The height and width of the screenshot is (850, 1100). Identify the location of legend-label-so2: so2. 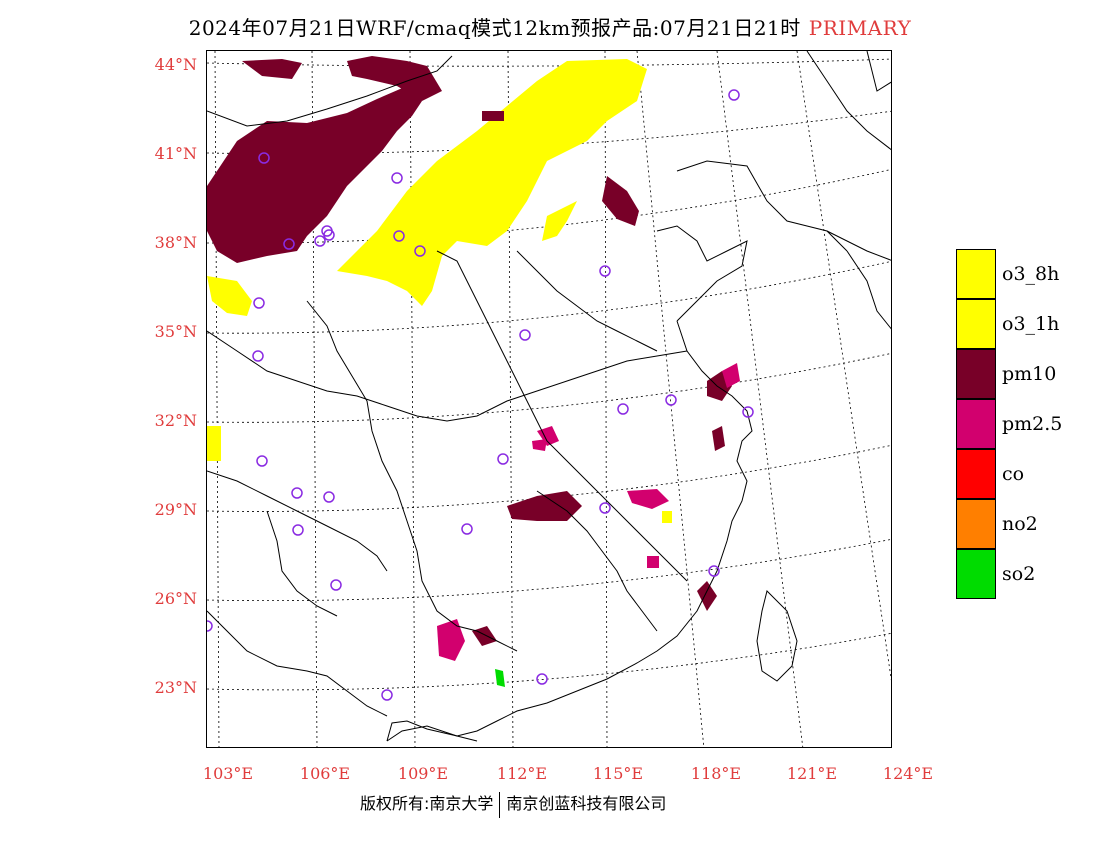
(1019, 574).